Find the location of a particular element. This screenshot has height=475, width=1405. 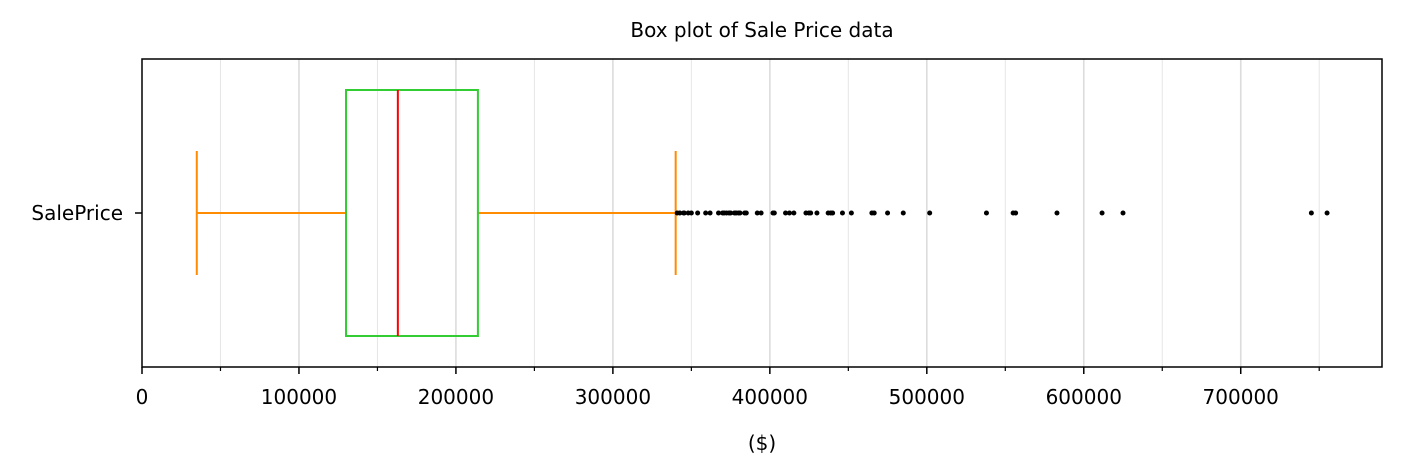

x-tick-label-5: 500000 is located at coordinates (927, 397).